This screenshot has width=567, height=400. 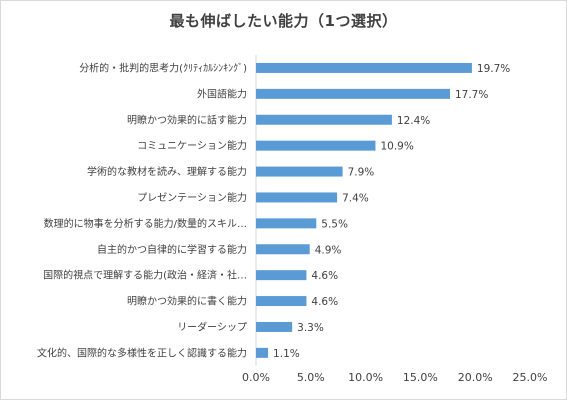 I want to click on category-label: 分析的・批判的思考力(ｸﾘﾃｨｶﾙｼﾝｷﾝｸﾞ), so click(x=163, y=67).